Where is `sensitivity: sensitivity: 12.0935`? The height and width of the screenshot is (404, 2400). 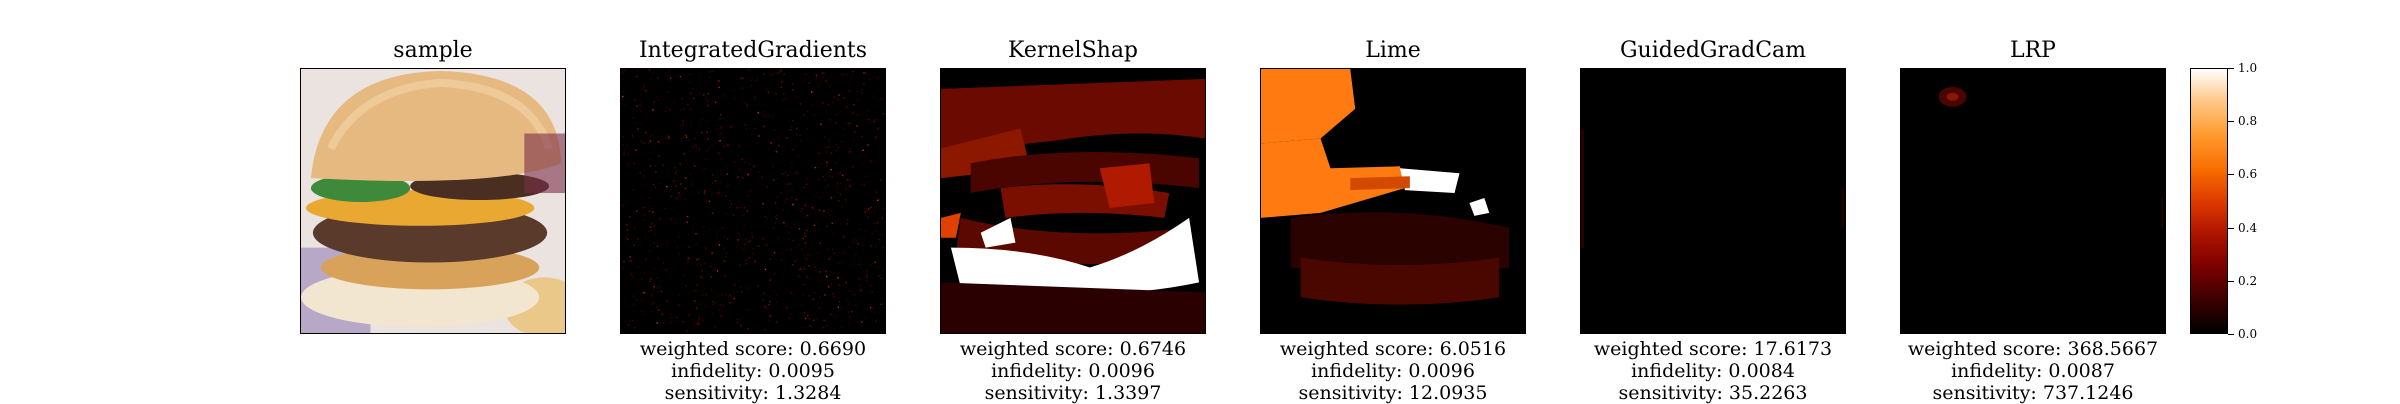
sensitivity: sensitivity: 12.0935 is located at coordinates (1393, 393).